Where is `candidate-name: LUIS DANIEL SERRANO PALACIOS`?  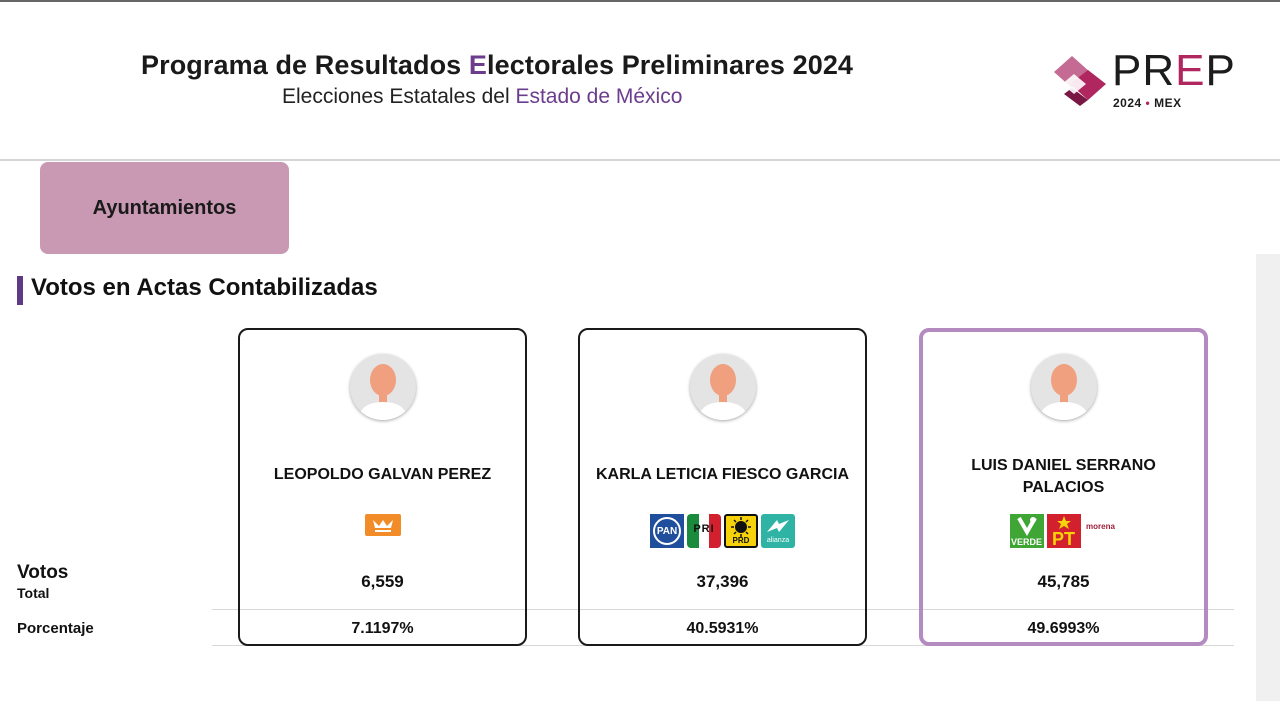 candidate-name: LUIS DANIEL SERRANO PALACIOS is located at coordinates (1063, 476).